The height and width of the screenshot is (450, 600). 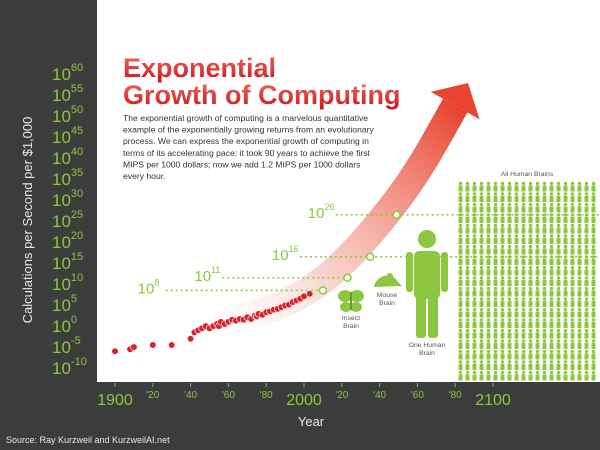 What do you see at coordinates (427, 284) in the screenshot?
I see `human-figure-icon` at bounding box center [427, 284].